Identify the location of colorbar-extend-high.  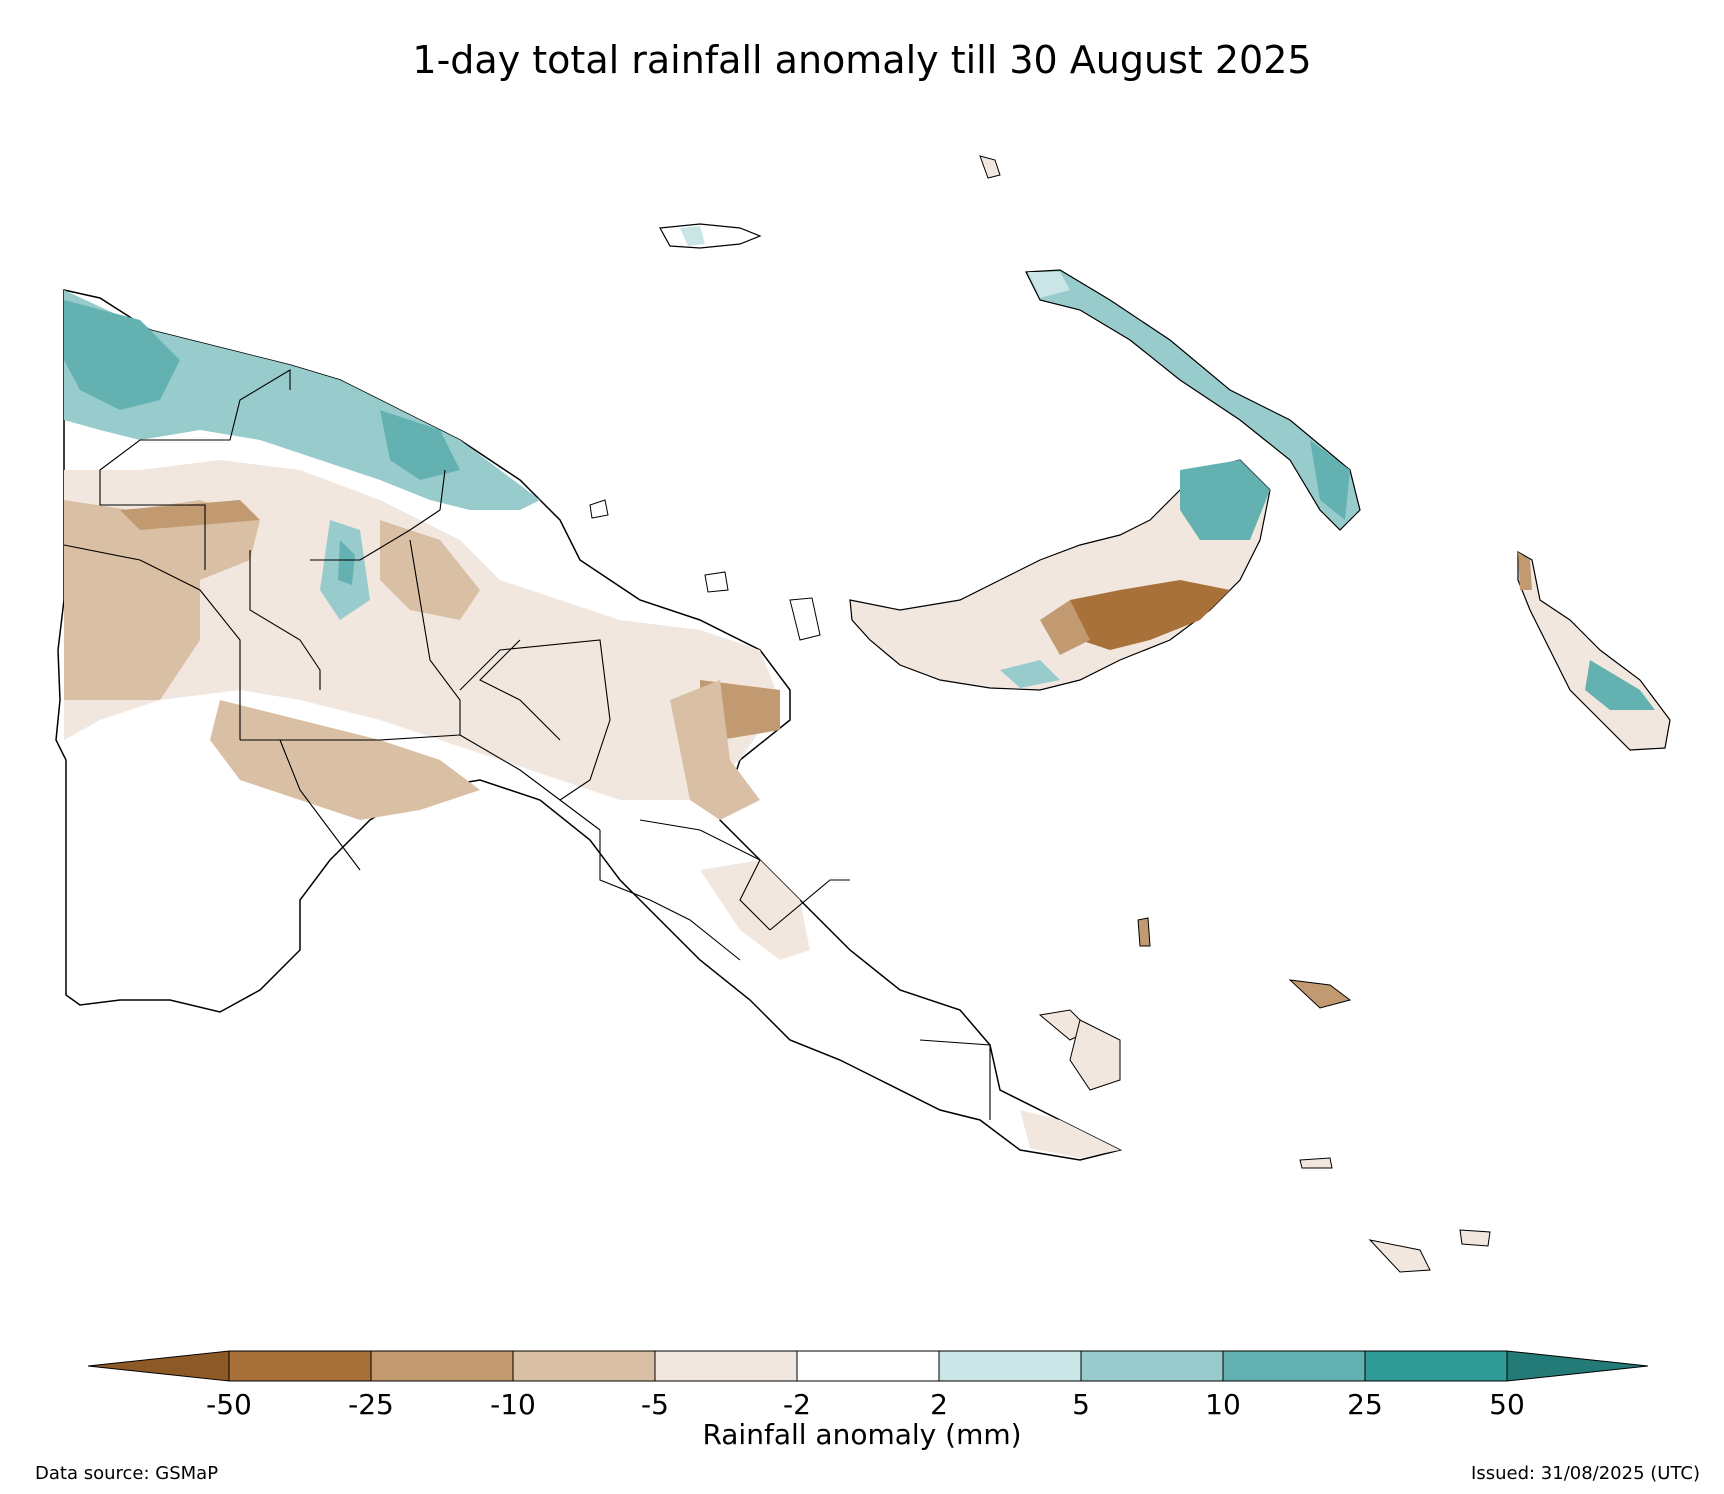
(1577, 1366).